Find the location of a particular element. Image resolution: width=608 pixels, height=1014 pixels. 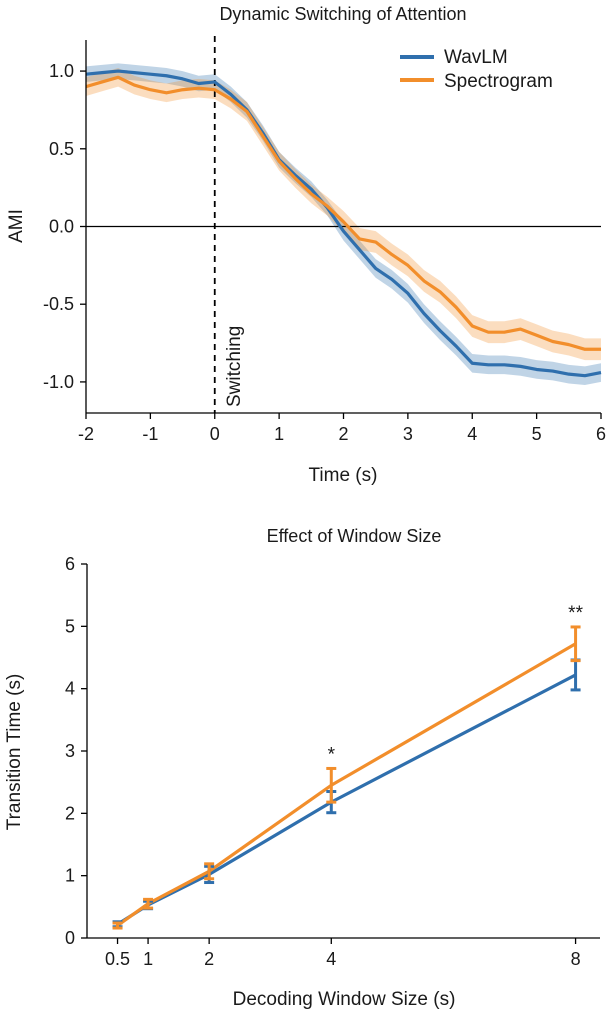

chart1-x-tick-label: 4 is located at coordinates (472, 434).